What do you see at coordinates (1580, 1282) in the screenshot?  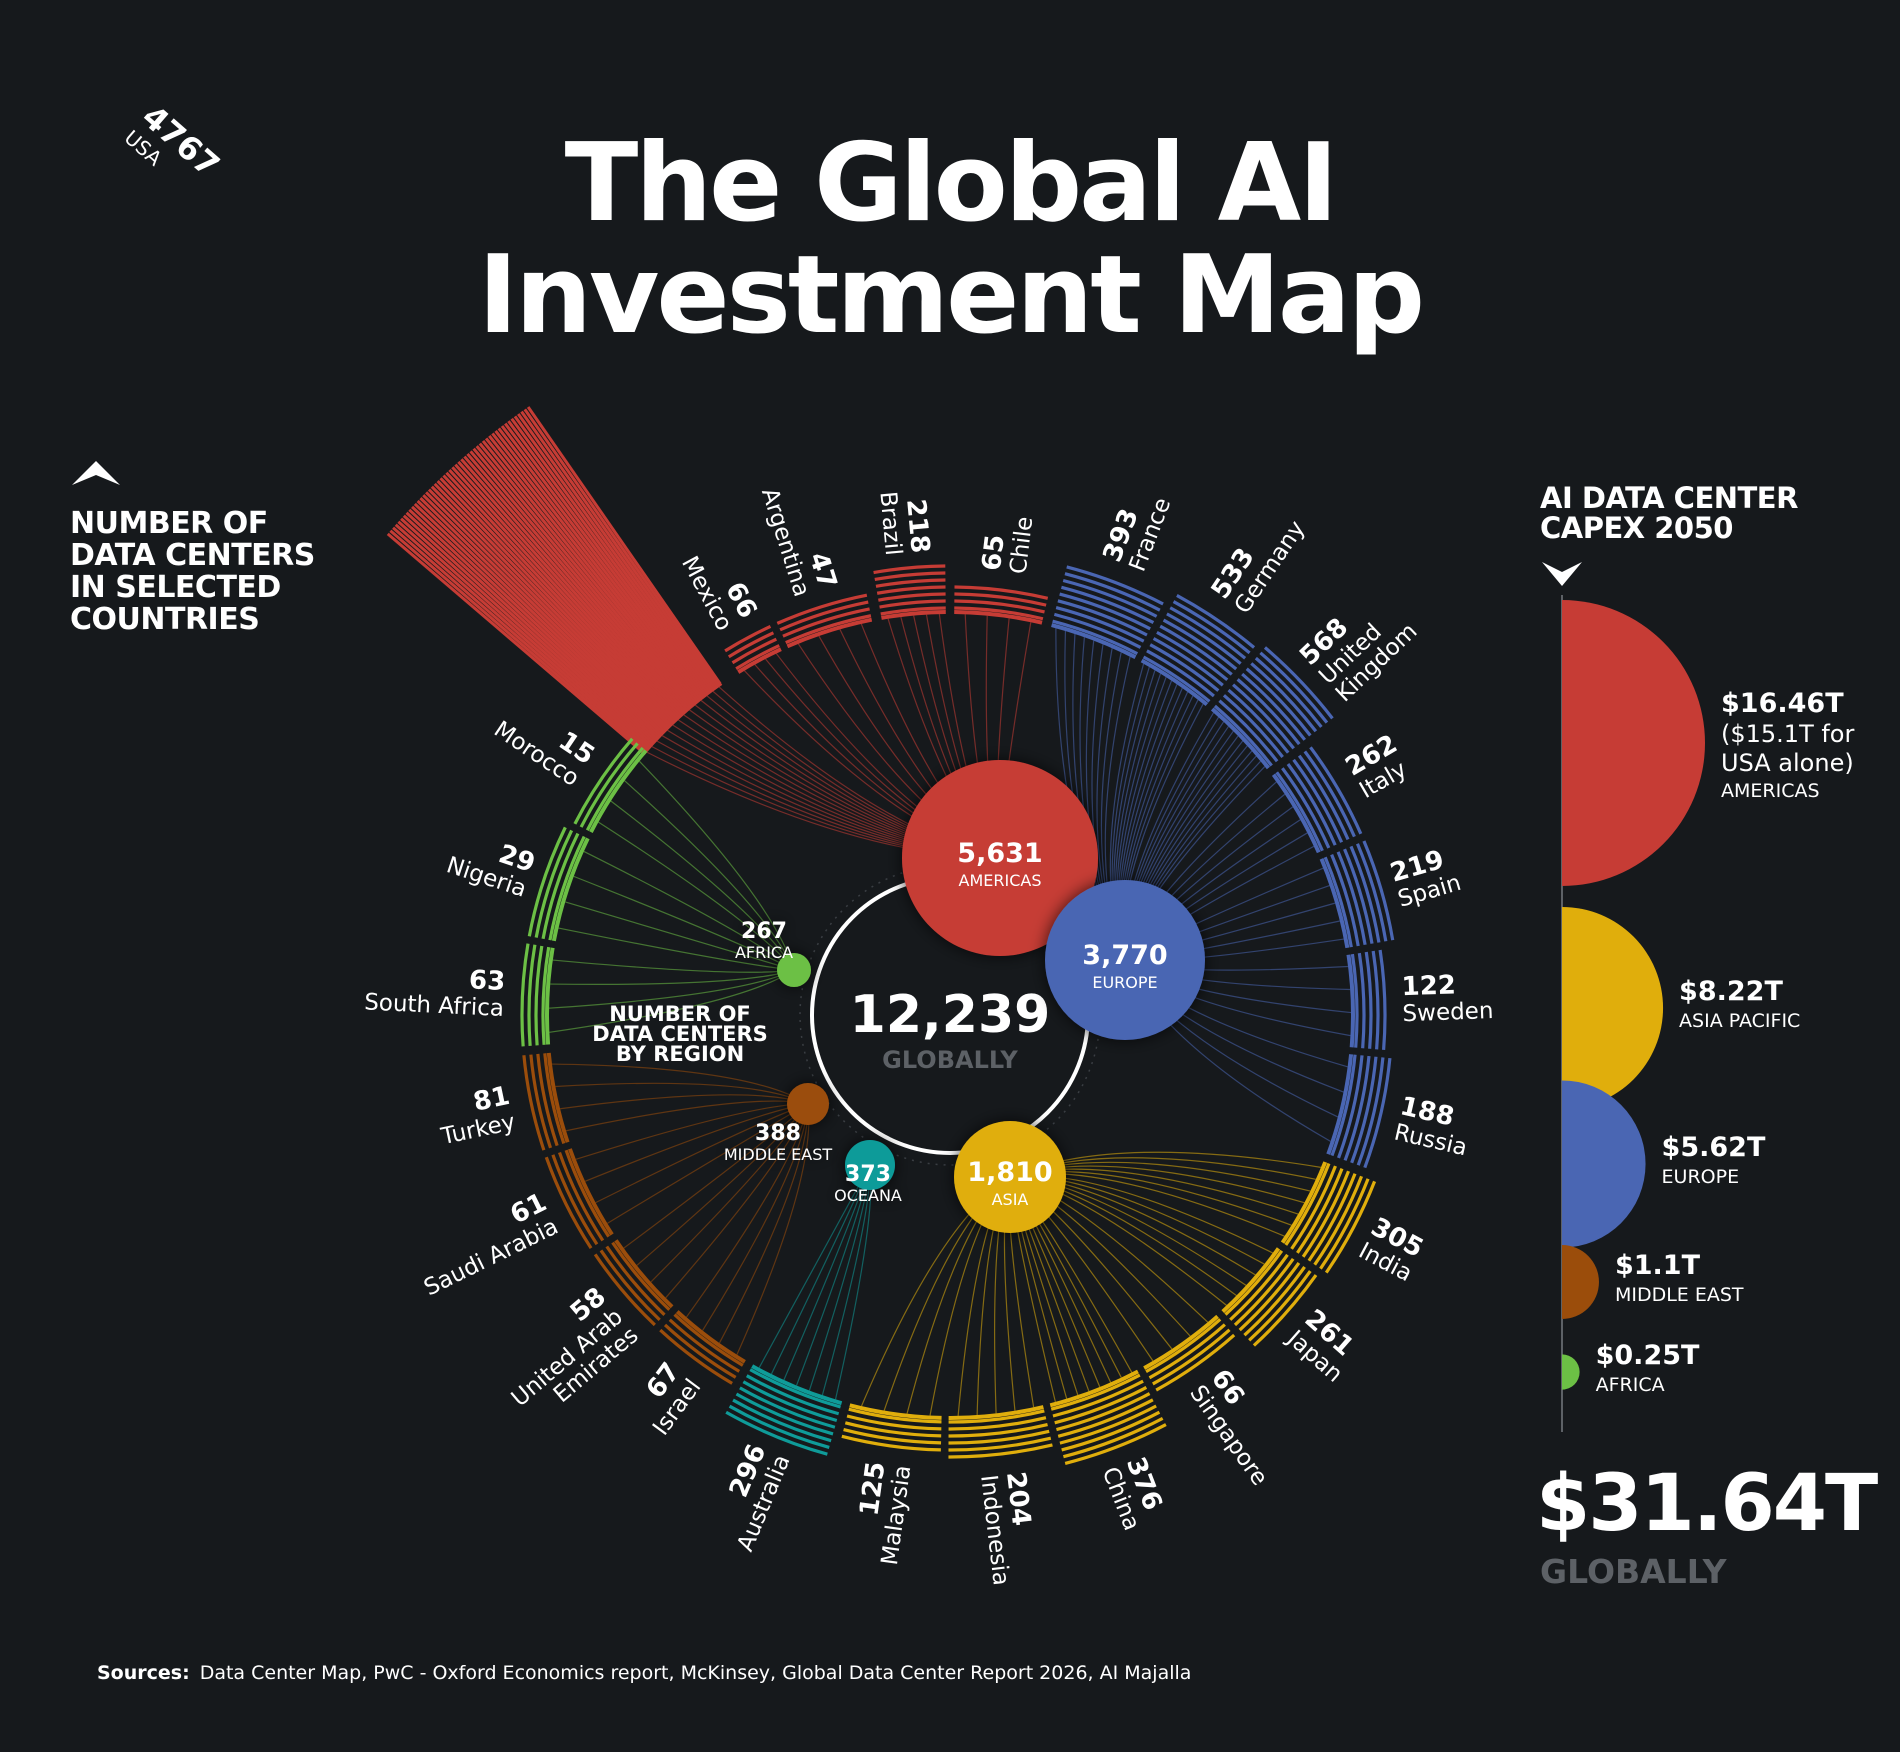 I see `capex-semicircle-middle-east` at bounding box center [1580, 1282].